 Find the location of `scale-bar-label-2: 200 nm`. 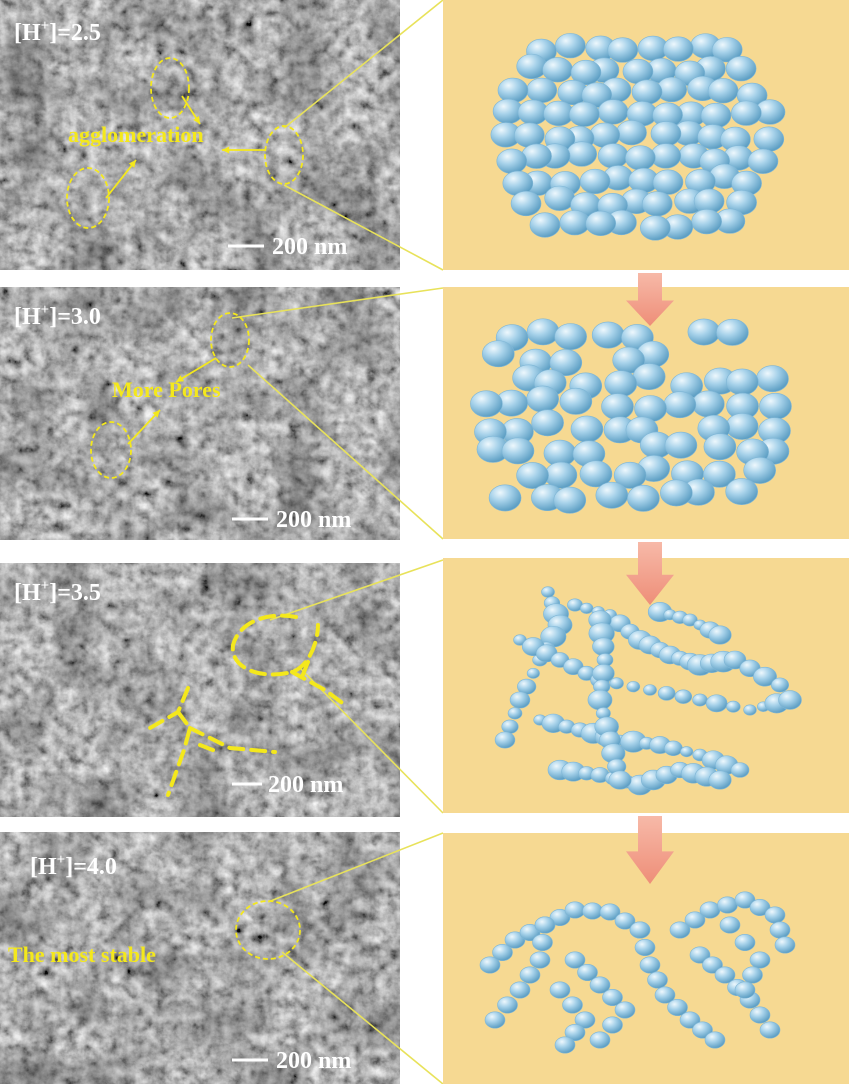

scale-bar-label-2: 200 nm is located at coordinates (313, 520).